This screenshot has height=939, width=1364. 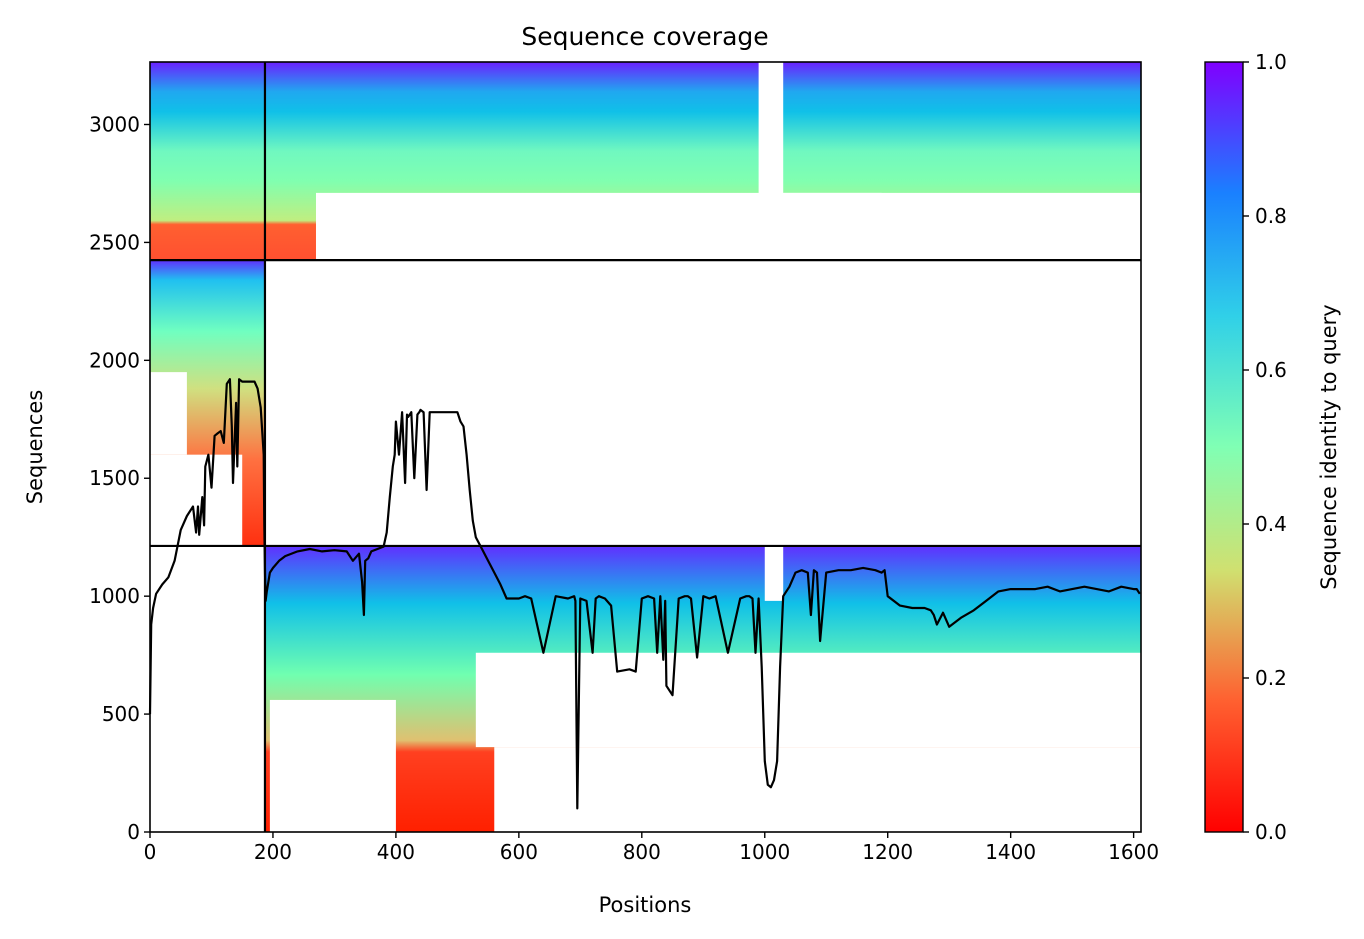 What do you see at coordinates (1271, 216) in the screenshot?
I see `colorbar-tick-label: 0.8` at bounding box center [1271, 216].